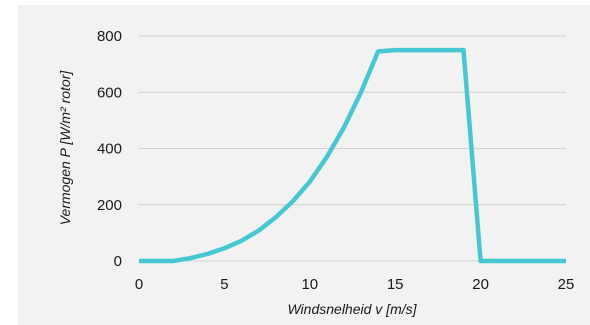 Image resolution: width=590 pixels, height=325 pixels. Describe the element at coordinates (395, 284) in the screenshot. I see `x-tick-label: 15` at that location.